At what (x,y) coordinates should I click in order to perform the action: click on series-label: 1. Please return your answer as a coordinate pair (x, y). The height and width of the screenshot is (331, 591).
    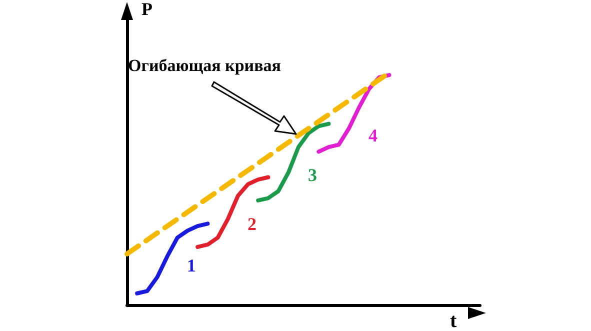
    Looking at the image, I should click on (191, 266).